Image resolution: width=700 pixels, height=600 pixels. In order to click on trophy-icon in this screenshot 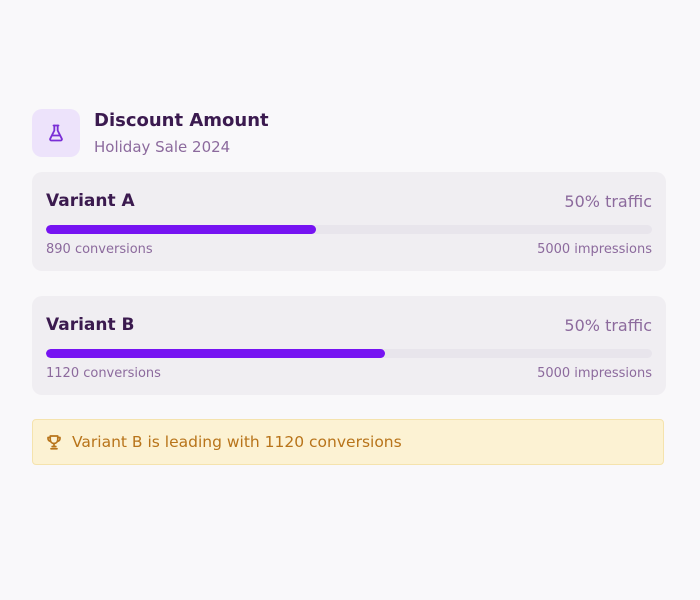, I will do `click(54, 442)`.